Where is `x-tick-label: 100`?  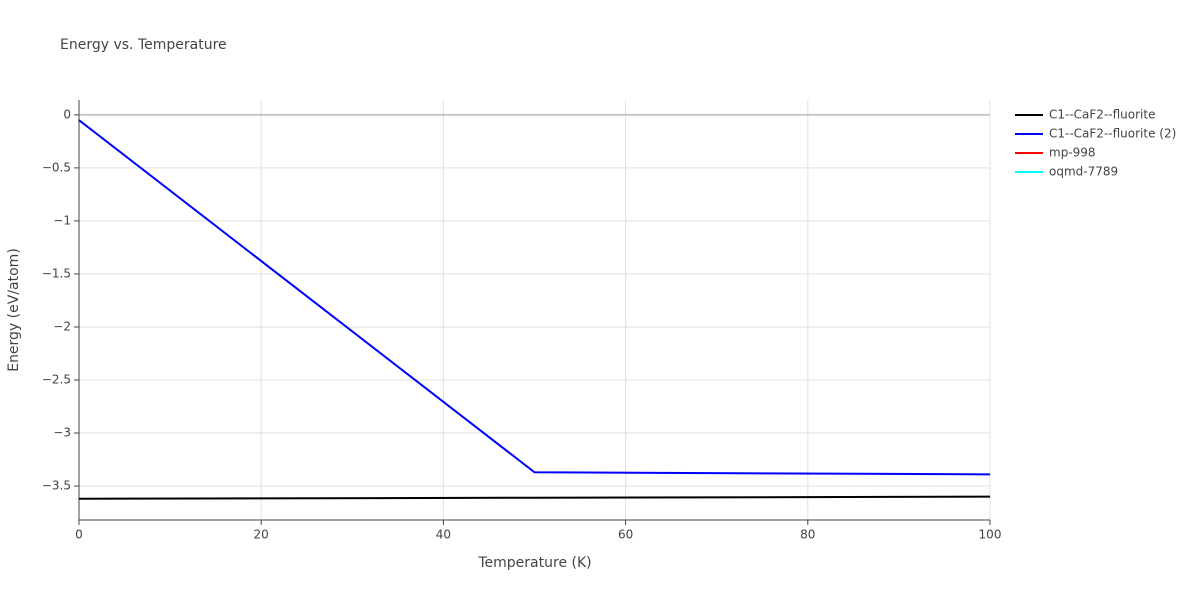
x-tick-label: 100 is located at coordinates (990, 535).